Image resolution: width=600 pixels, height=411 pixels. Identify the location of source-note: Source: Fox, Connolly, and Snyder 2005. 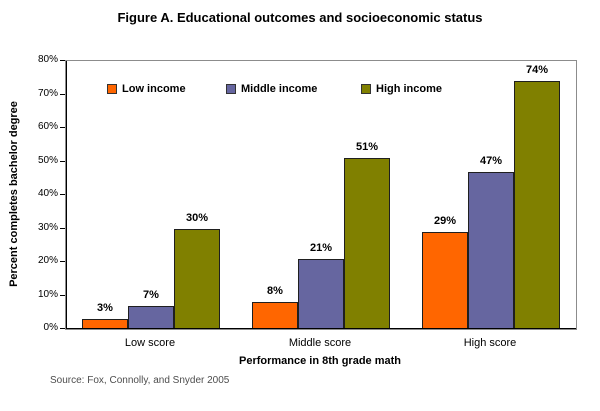
(140, 380).